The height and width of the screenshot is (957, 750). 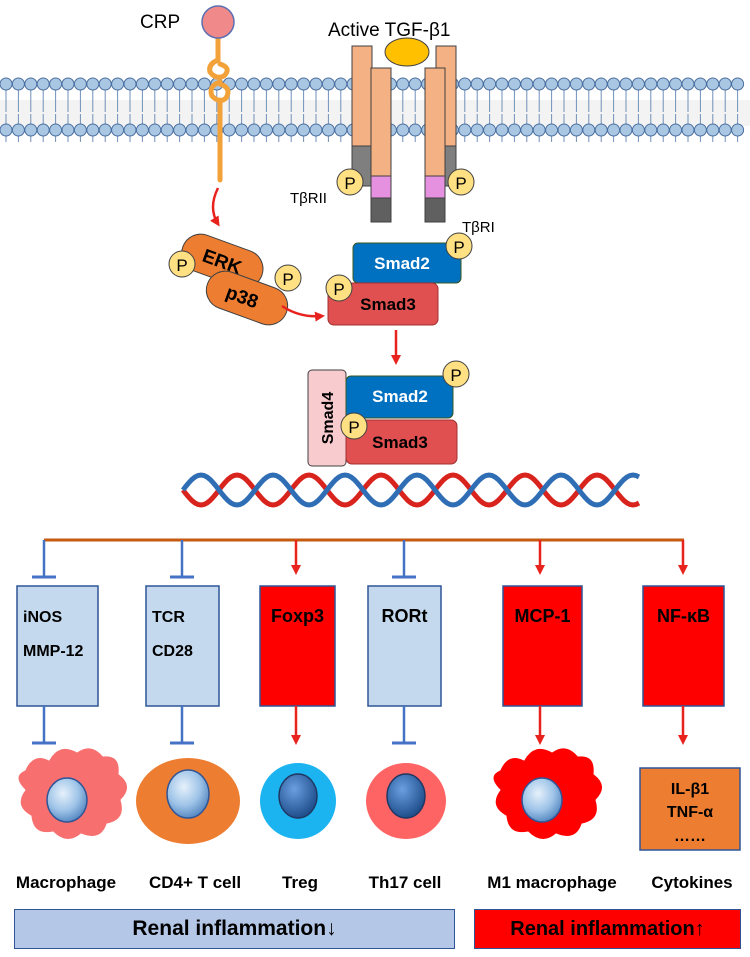 What do you see at coordinates (551, 882) in the screenshot?
I see `m1-macrophage-label: M1 macrophage` at bounding box center [551, 882].